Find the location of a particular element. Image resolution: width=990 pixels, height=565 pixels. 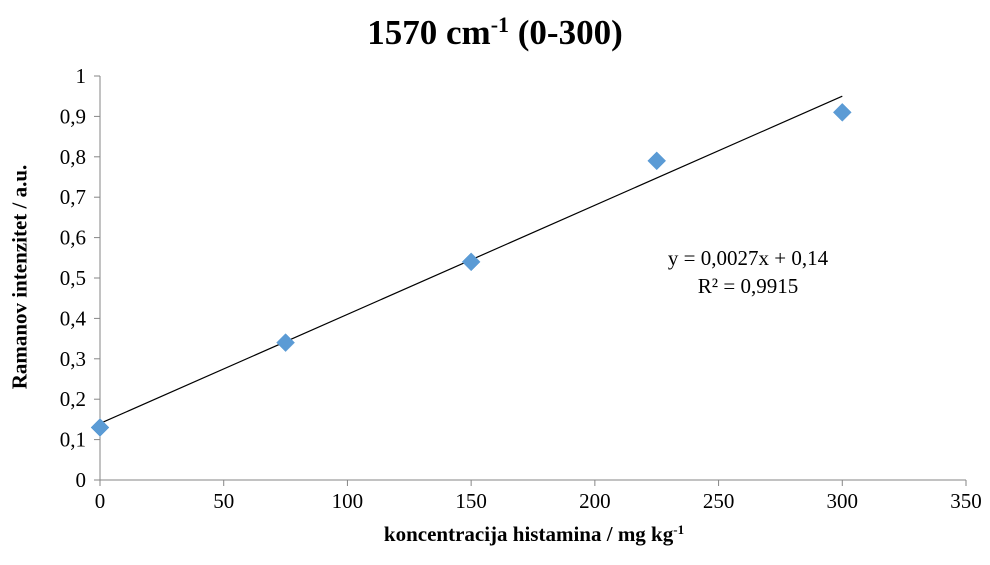

y-tick-label: 0,8 is located at coordinates (73, 157).